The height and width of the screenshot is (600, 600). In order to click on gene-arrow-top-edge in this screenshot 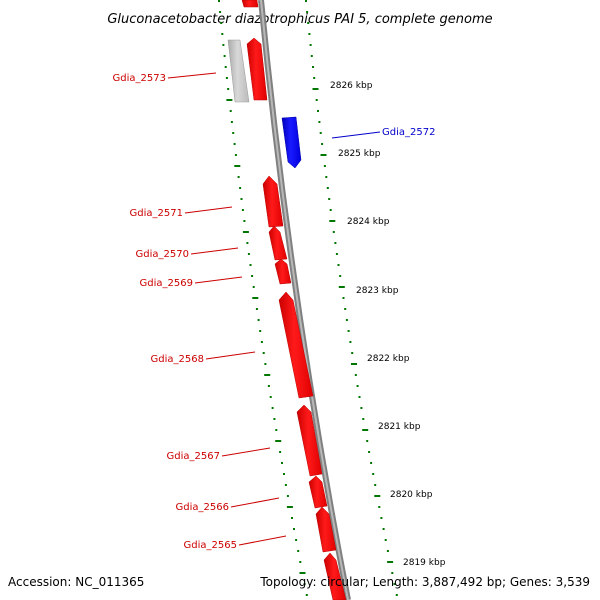, I will do `click(250, 4)`.